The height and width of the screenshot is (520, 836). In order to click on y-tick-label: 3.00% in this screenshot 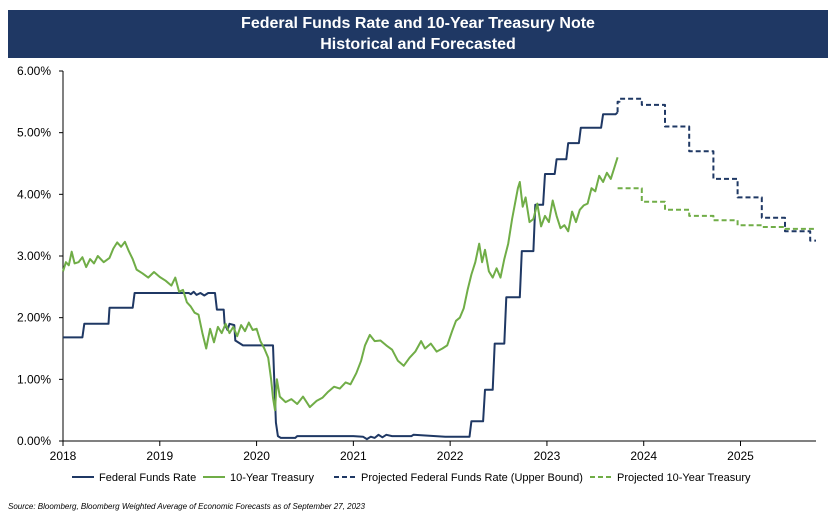, I will do `click(34, 256)`.